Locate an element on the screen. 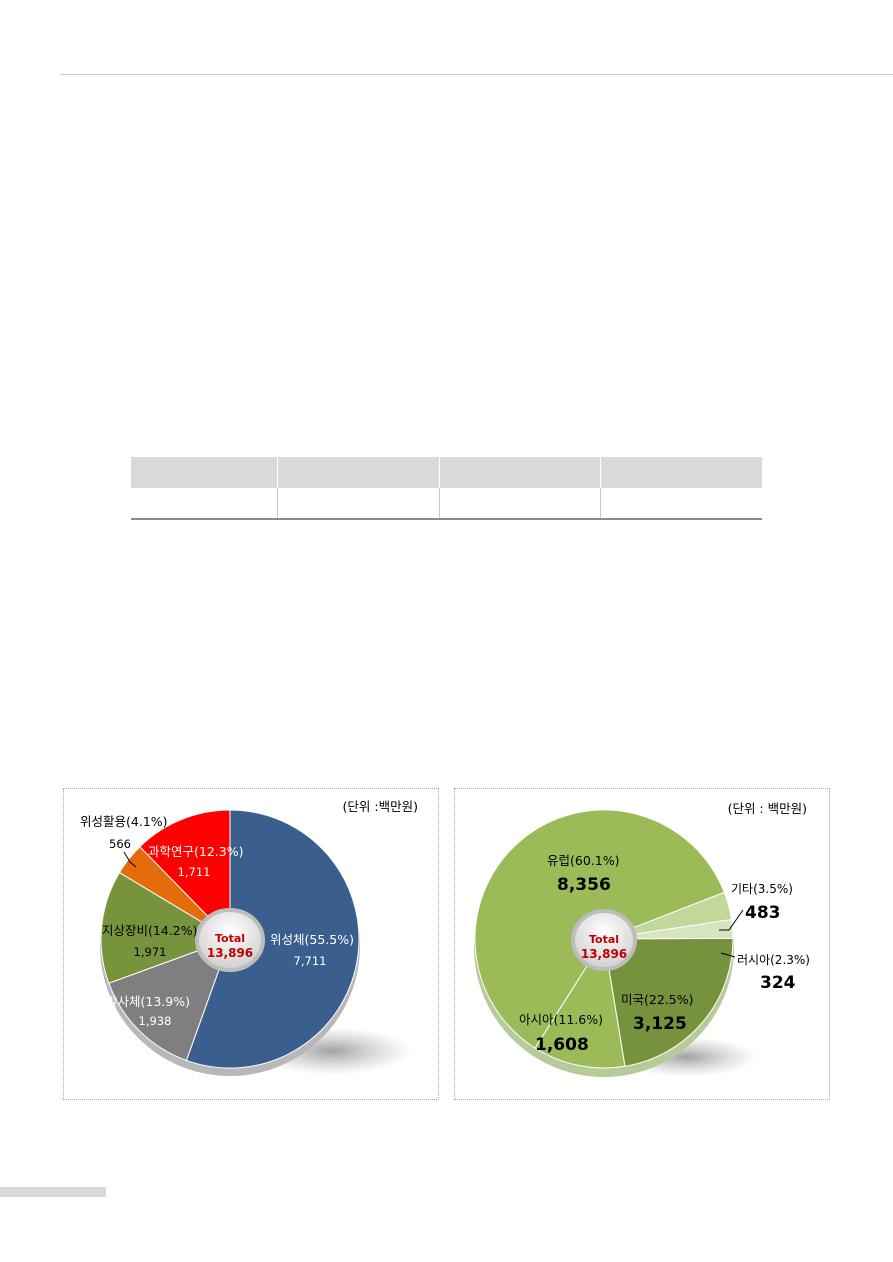  pie-slices is located at coordinates (230, 939).